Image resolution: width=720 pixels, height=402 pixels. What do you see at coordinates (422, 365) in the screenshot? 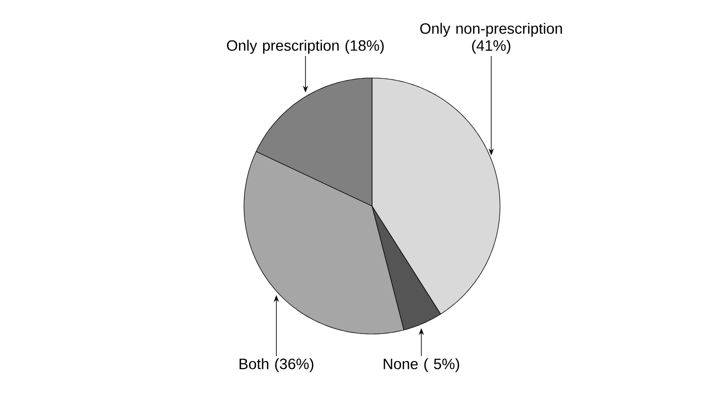
I see `slice-label: None ( 5%)` at bounding box center [422, 365].